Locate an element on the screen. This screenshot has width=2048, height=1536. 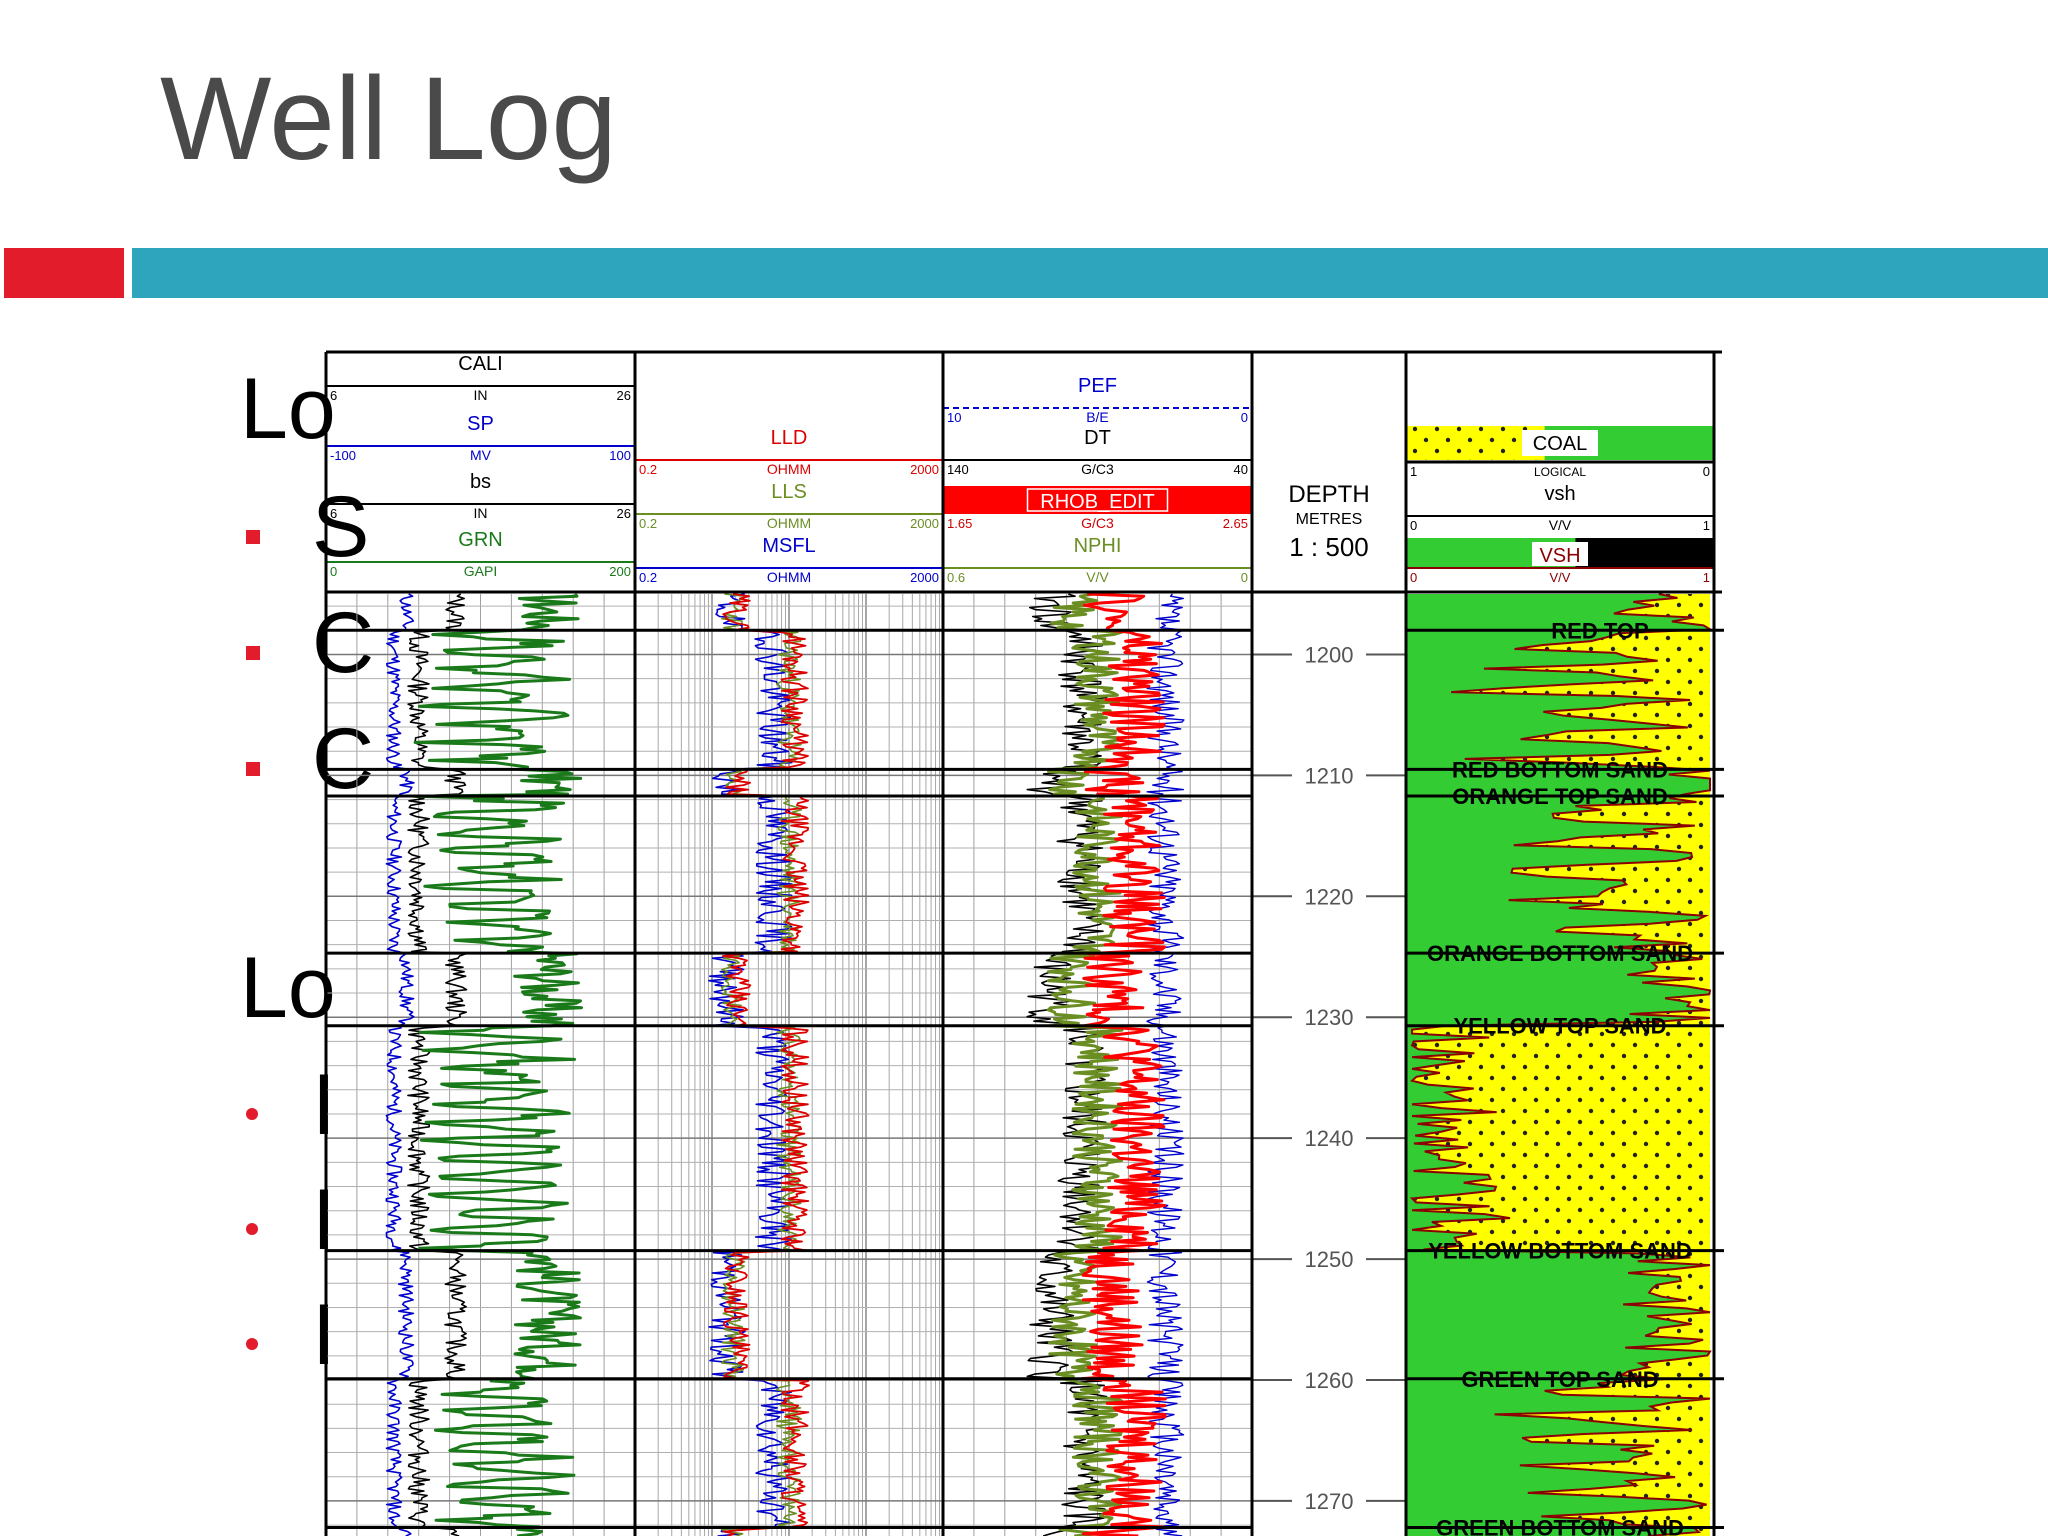
formation-top-label: ORANGE BOTTOM SAND is located at coordinates (1560, 953).